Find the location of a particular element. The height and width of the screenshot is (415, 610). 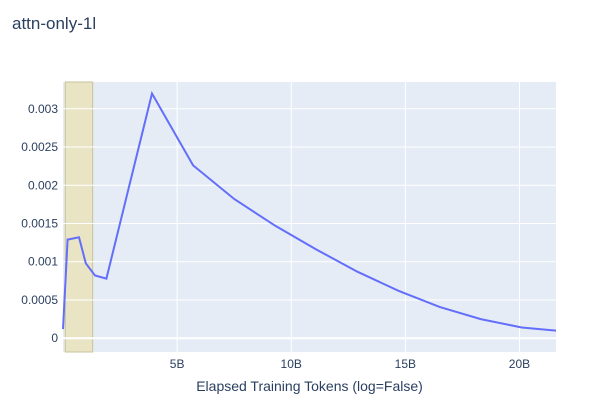

x-axis-ticks: 5B 10B 15B 20B is located at coordinates (350, 364).